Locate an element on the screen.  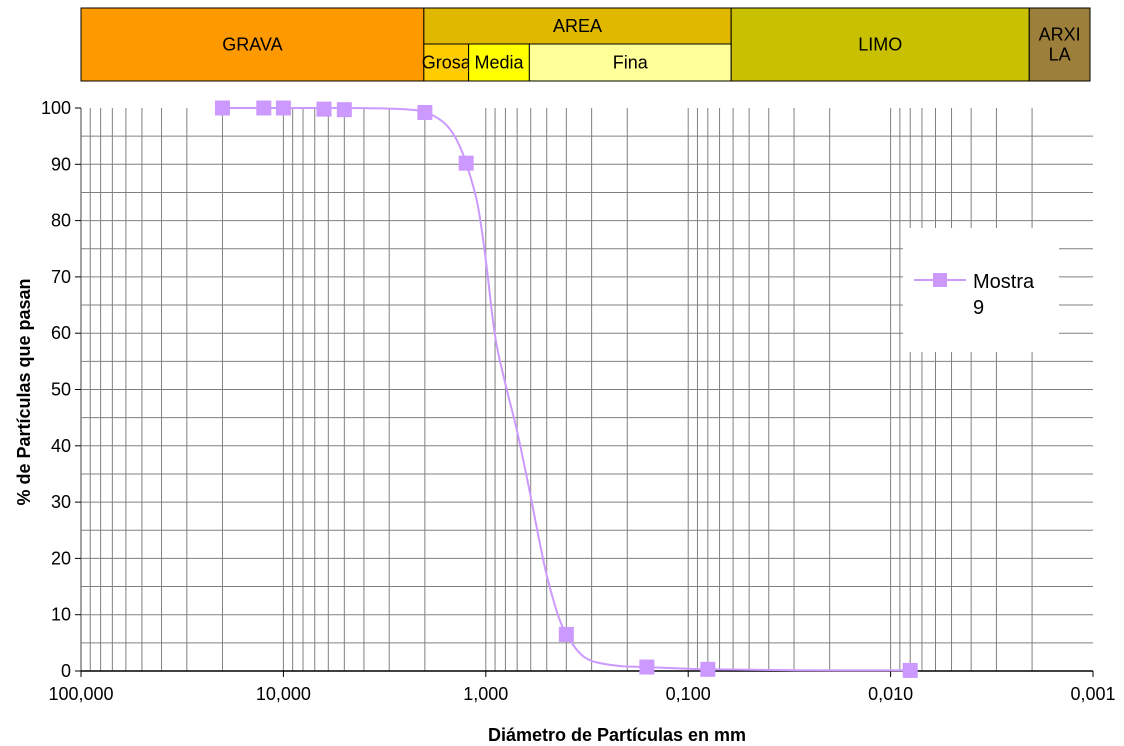
y-tick-label: 70 is located at coordinates (61, 277).